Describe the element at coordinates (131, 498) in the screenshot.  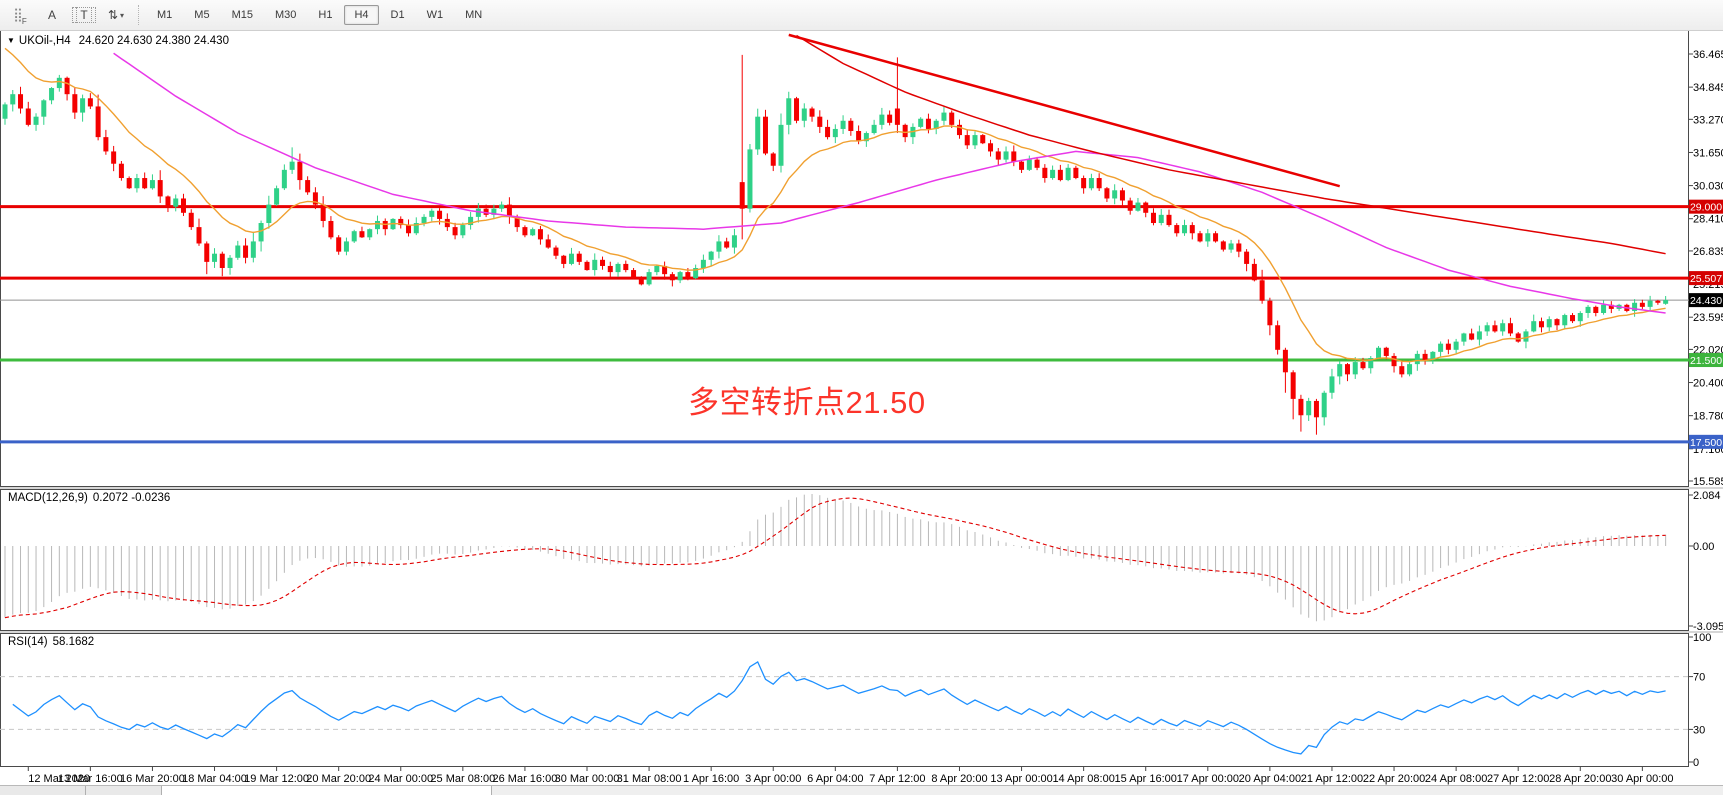
I see `macd-values: 0.2072 -0.0236` at that location.